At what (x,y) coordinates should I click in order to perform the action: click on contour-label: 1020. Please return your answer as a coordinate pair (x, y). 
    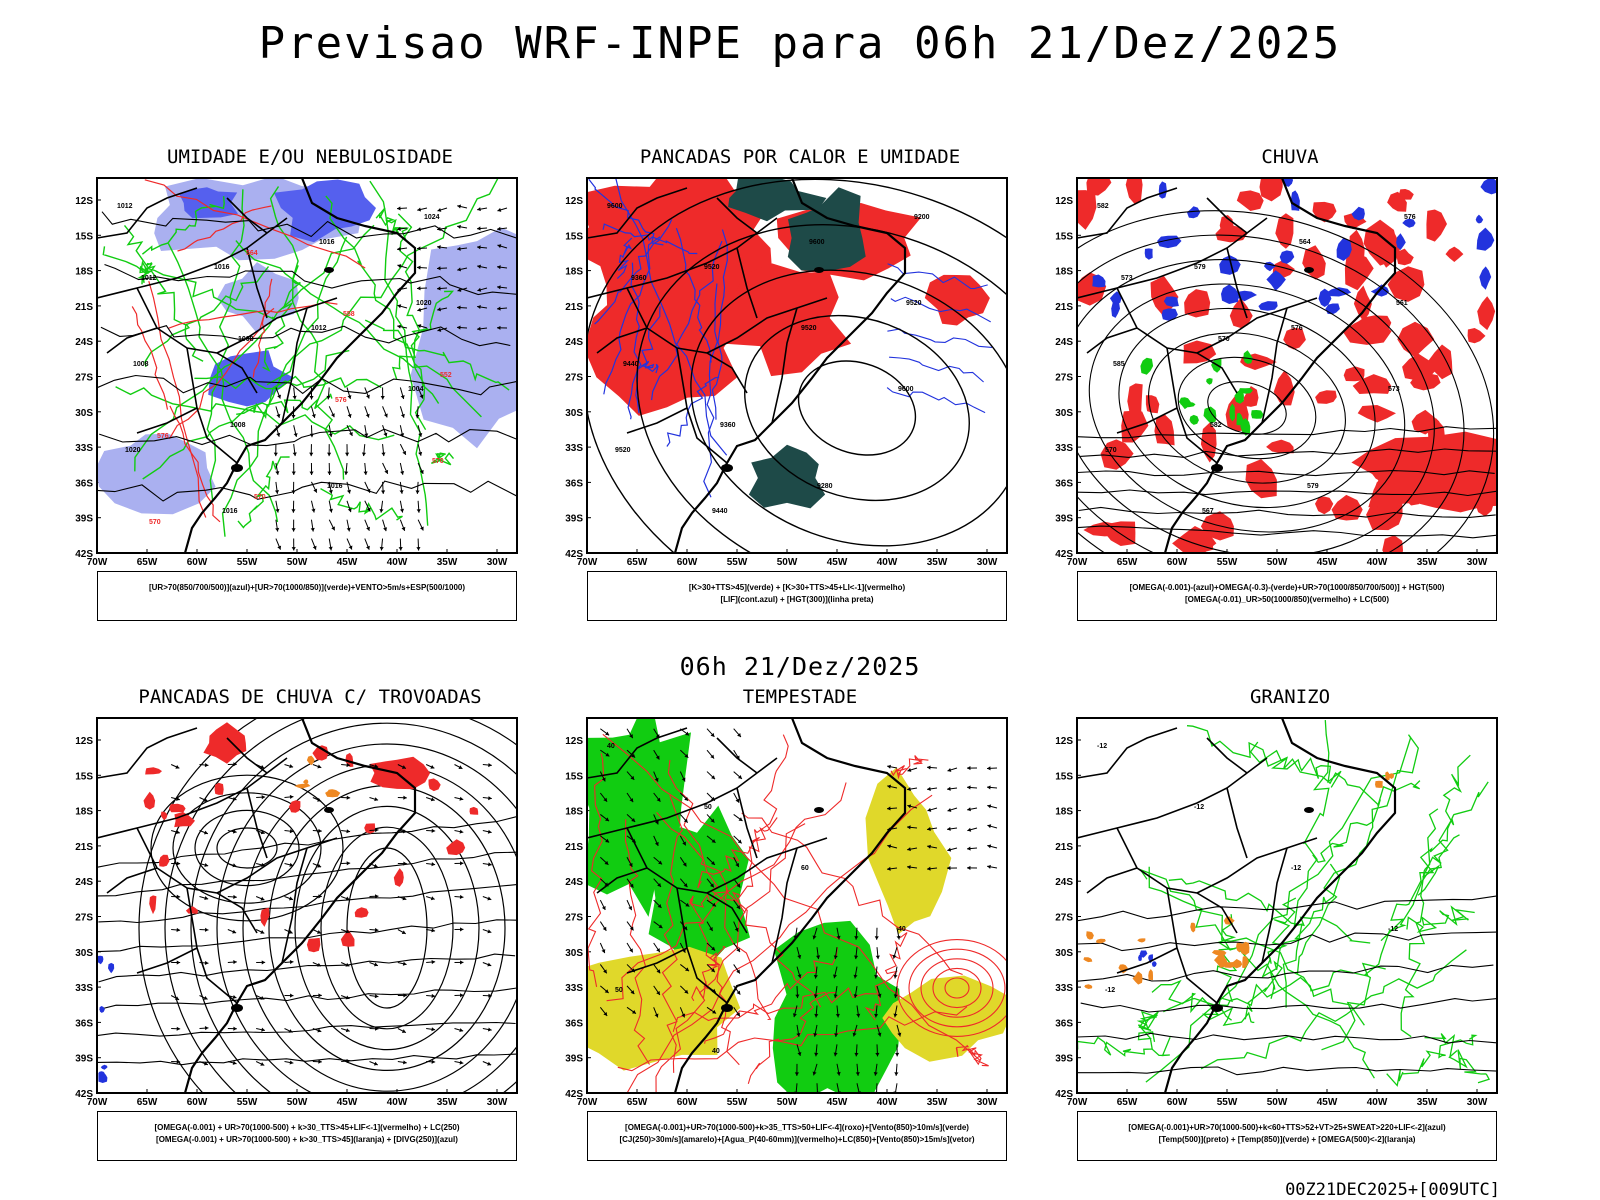
    Looking at the image, I should click on (424, 303).